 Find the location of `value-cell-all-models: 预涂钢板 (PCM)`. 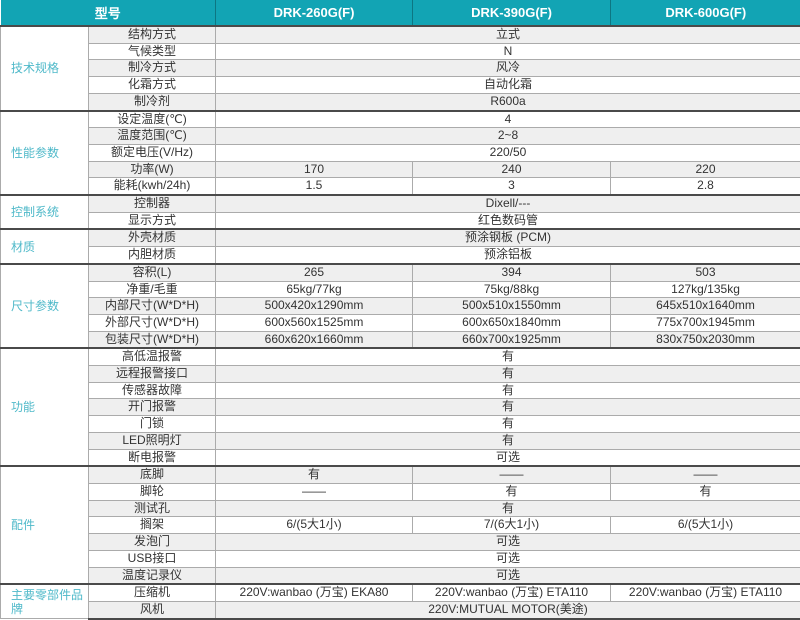

value-cell-all-models: 预涂钢板 (PCM) is located at coordinates (508, 237).